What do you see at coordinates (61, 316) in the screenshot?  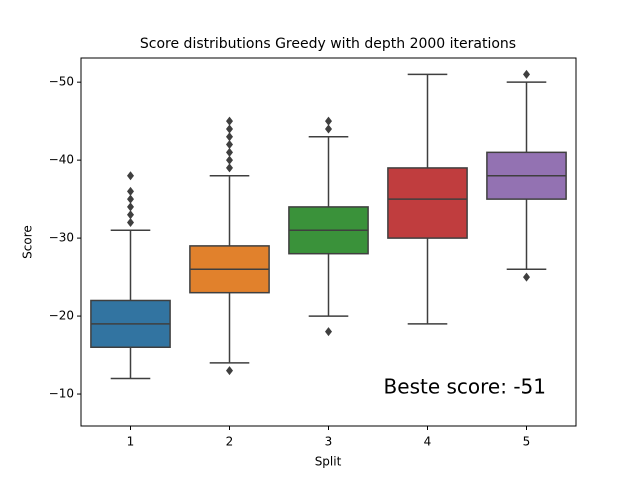 I see `y-tick-label: −20` at bounding box center [61, 316].